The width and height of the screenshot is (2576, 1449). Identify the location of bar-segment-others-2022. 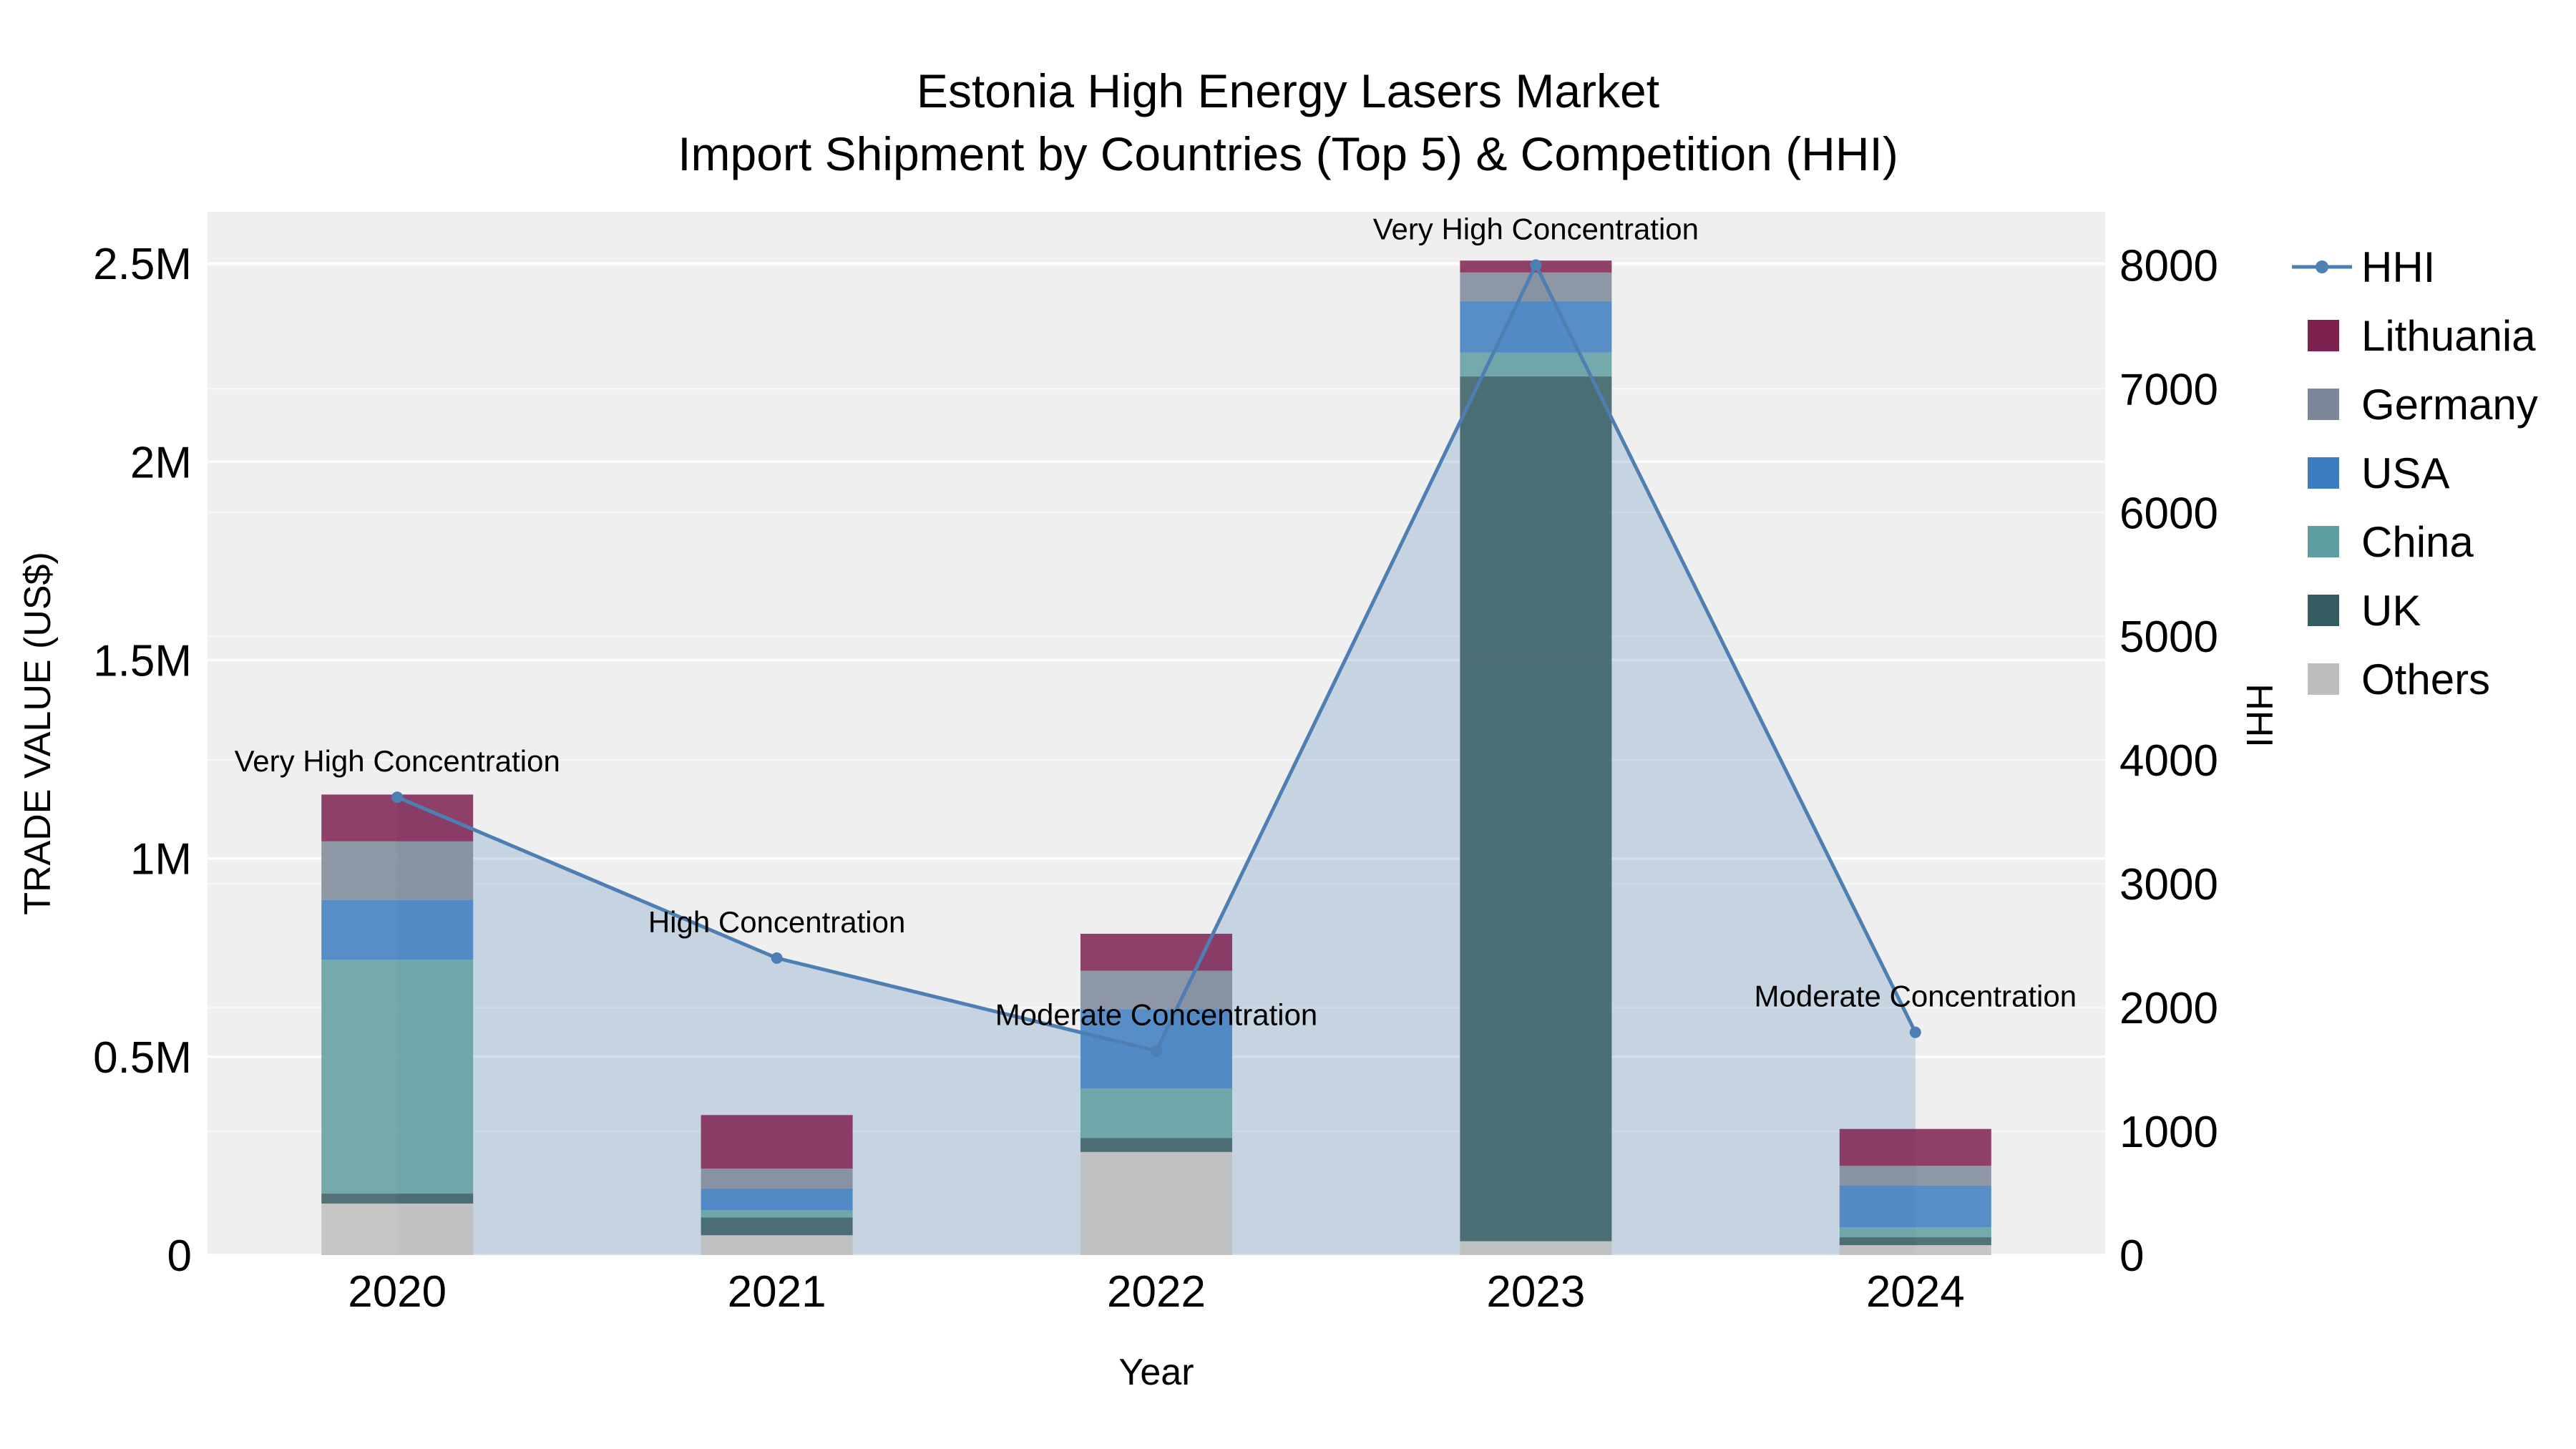
(1156, 1203).